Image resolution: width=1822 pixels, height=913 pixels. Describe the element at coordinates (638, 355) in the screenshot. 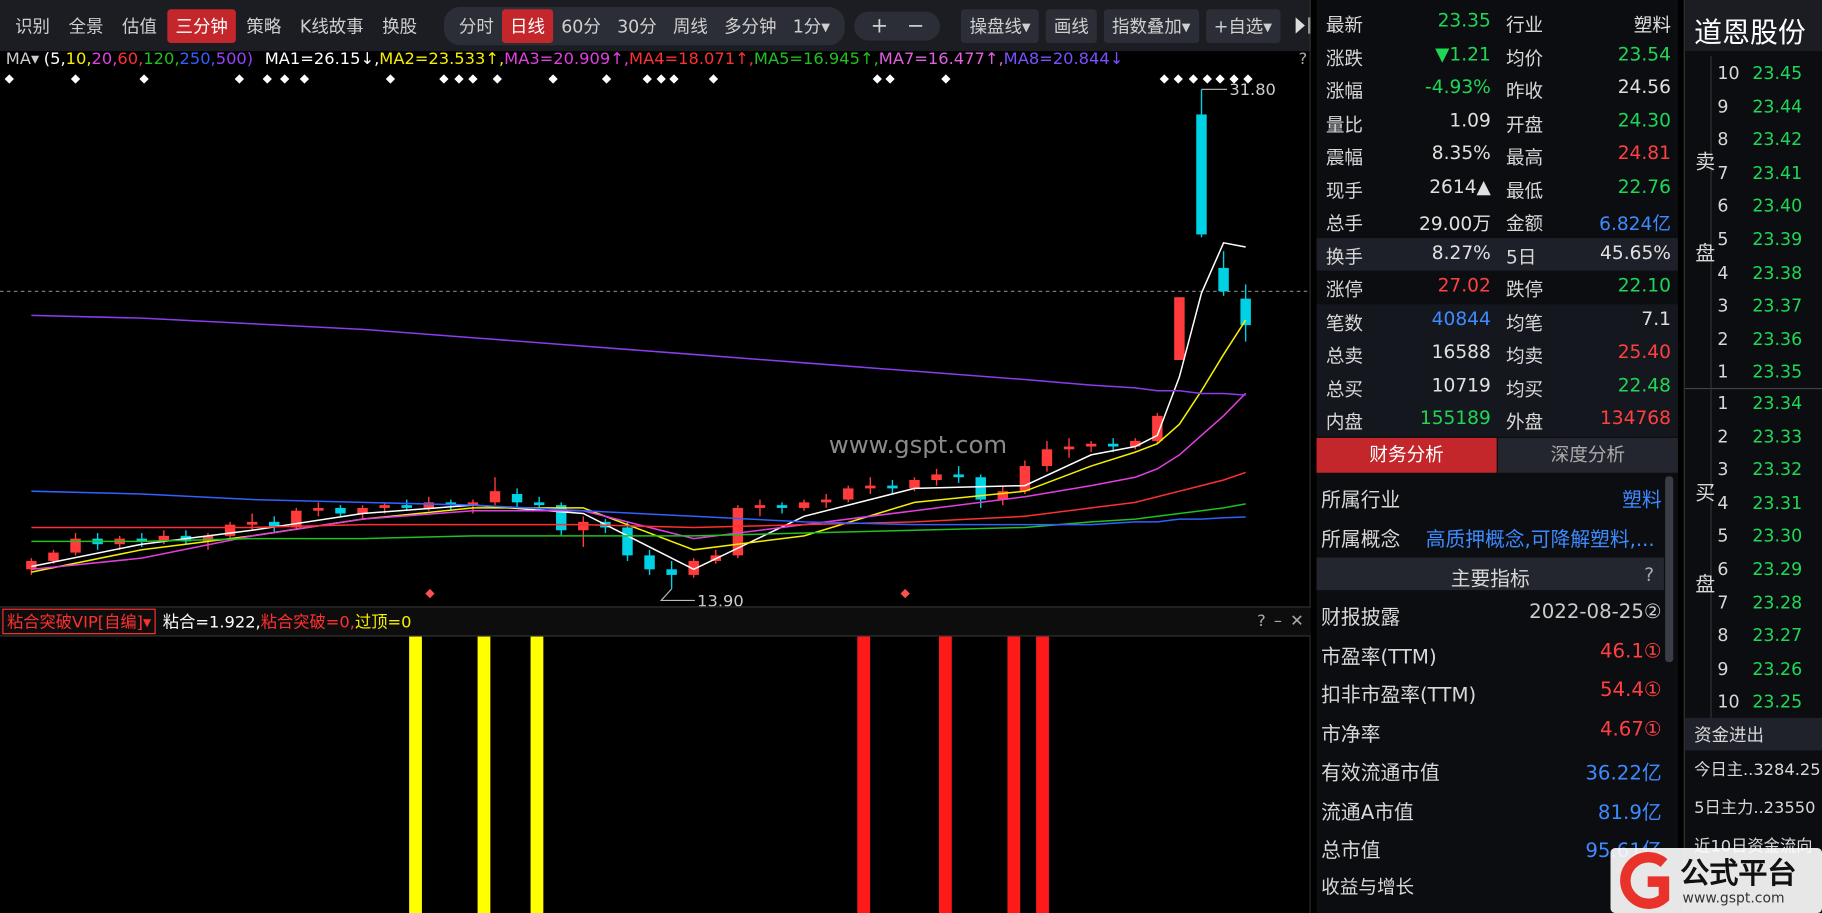

I see `ma-line` at that location.